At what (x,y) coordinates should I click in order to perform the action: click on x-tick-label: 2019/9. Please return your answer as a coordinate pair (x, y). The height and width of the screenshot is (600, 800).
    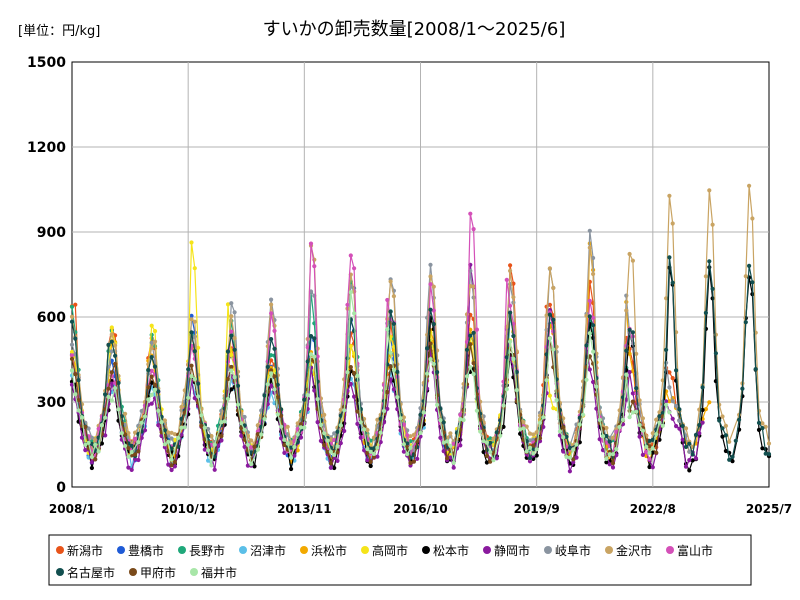
    Looking at the image, I should click on (537, 509).